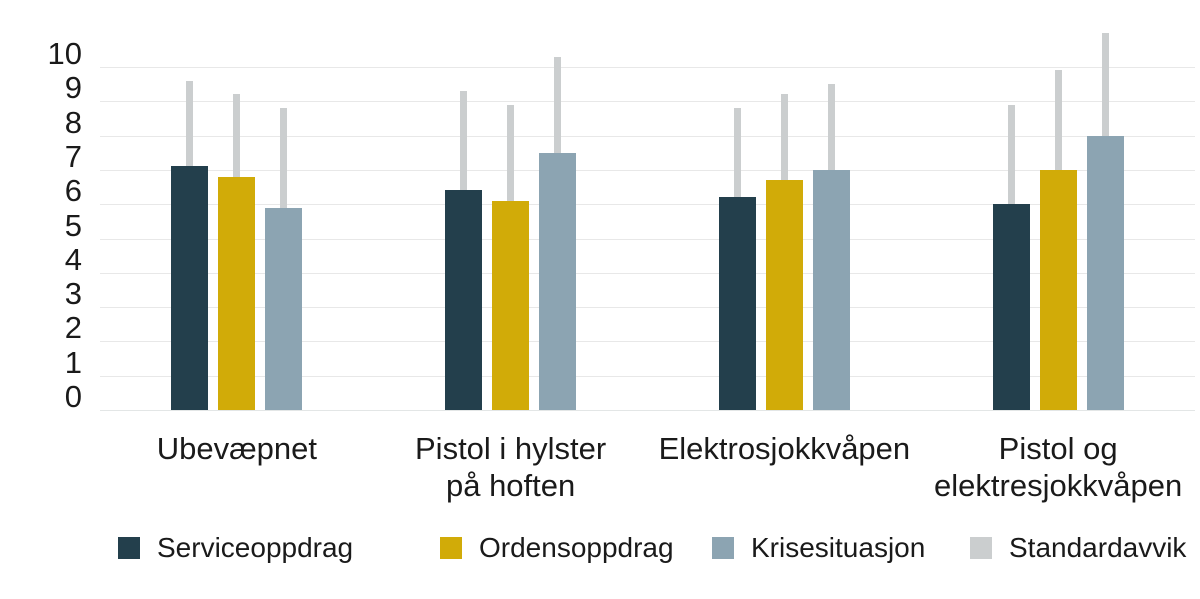 The height and width of the screenshot is (599, 1200). What do you see at coordinates (558, 281) in the screenshot?
I see `bar-krisesituasjon-group2` at bounding box center [558, 281].